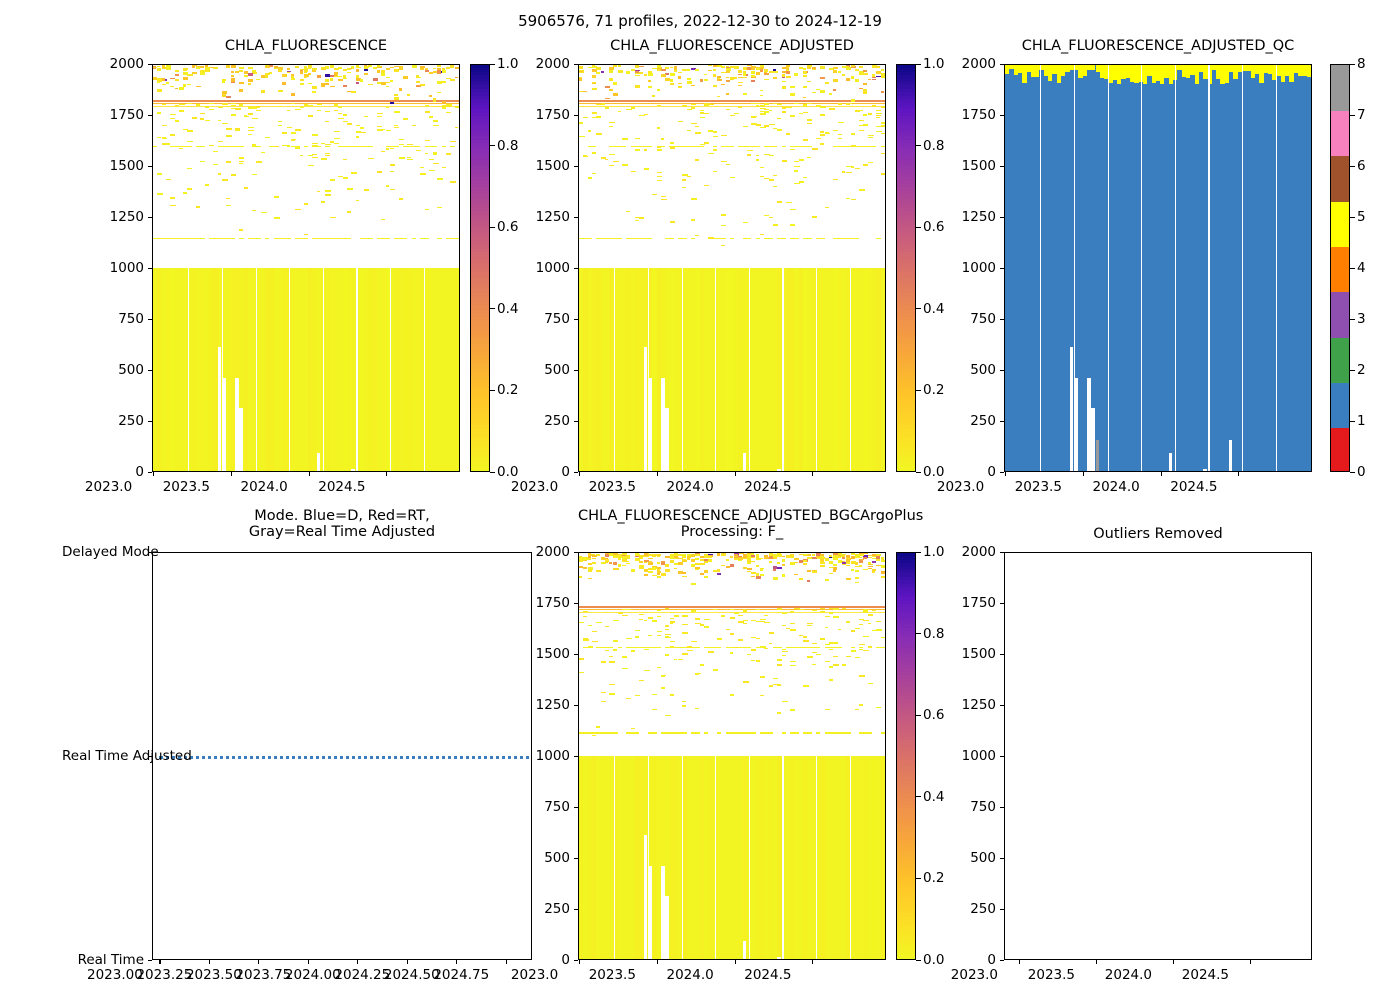 The image size is (1400, 1000). Describe the element at coordinates (1158, 756) in the screenshot. I see `plot-area-outliers-removed` at that location.